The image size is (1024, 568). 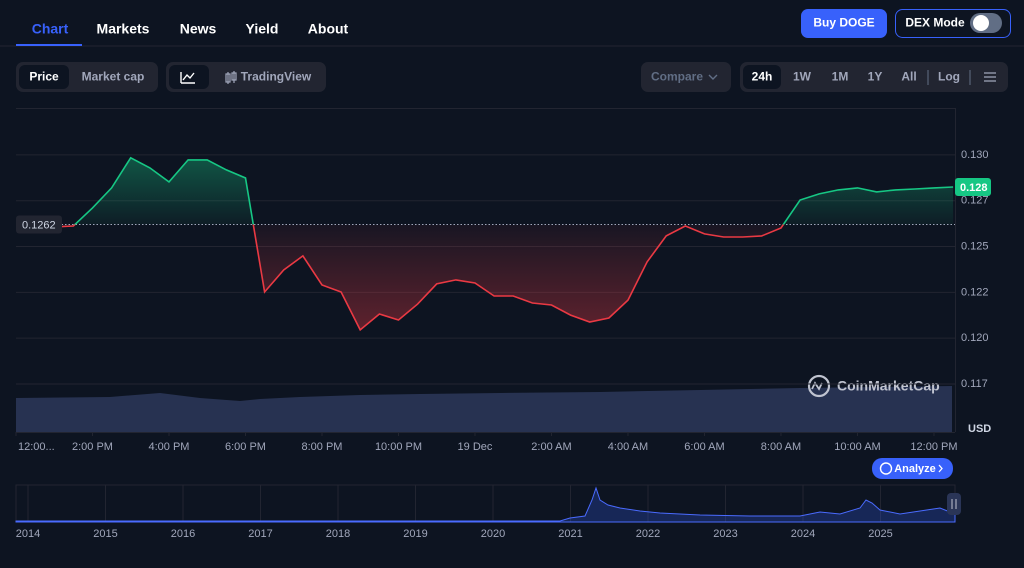 I want to click on navigator-year: 2021, so click(x=570, y=534).